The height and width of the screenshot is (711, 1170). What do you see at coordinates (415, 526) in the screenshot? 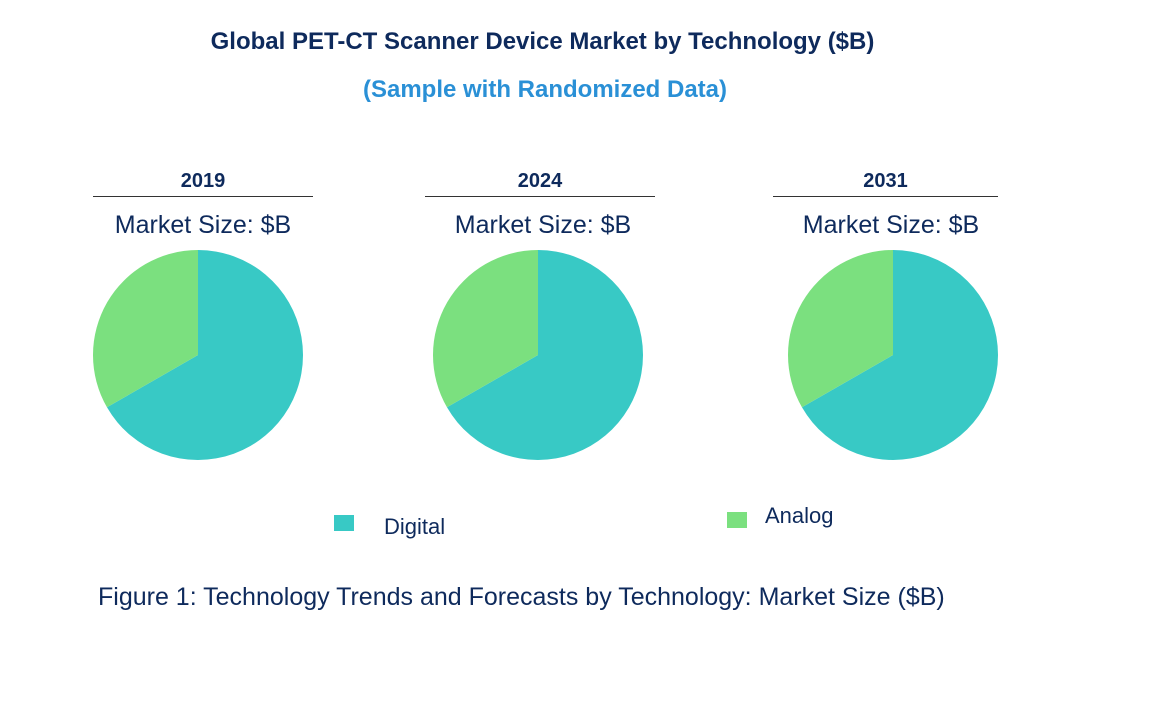
I see `legend-label-digital: Digital` at bounding box center [415, 526].